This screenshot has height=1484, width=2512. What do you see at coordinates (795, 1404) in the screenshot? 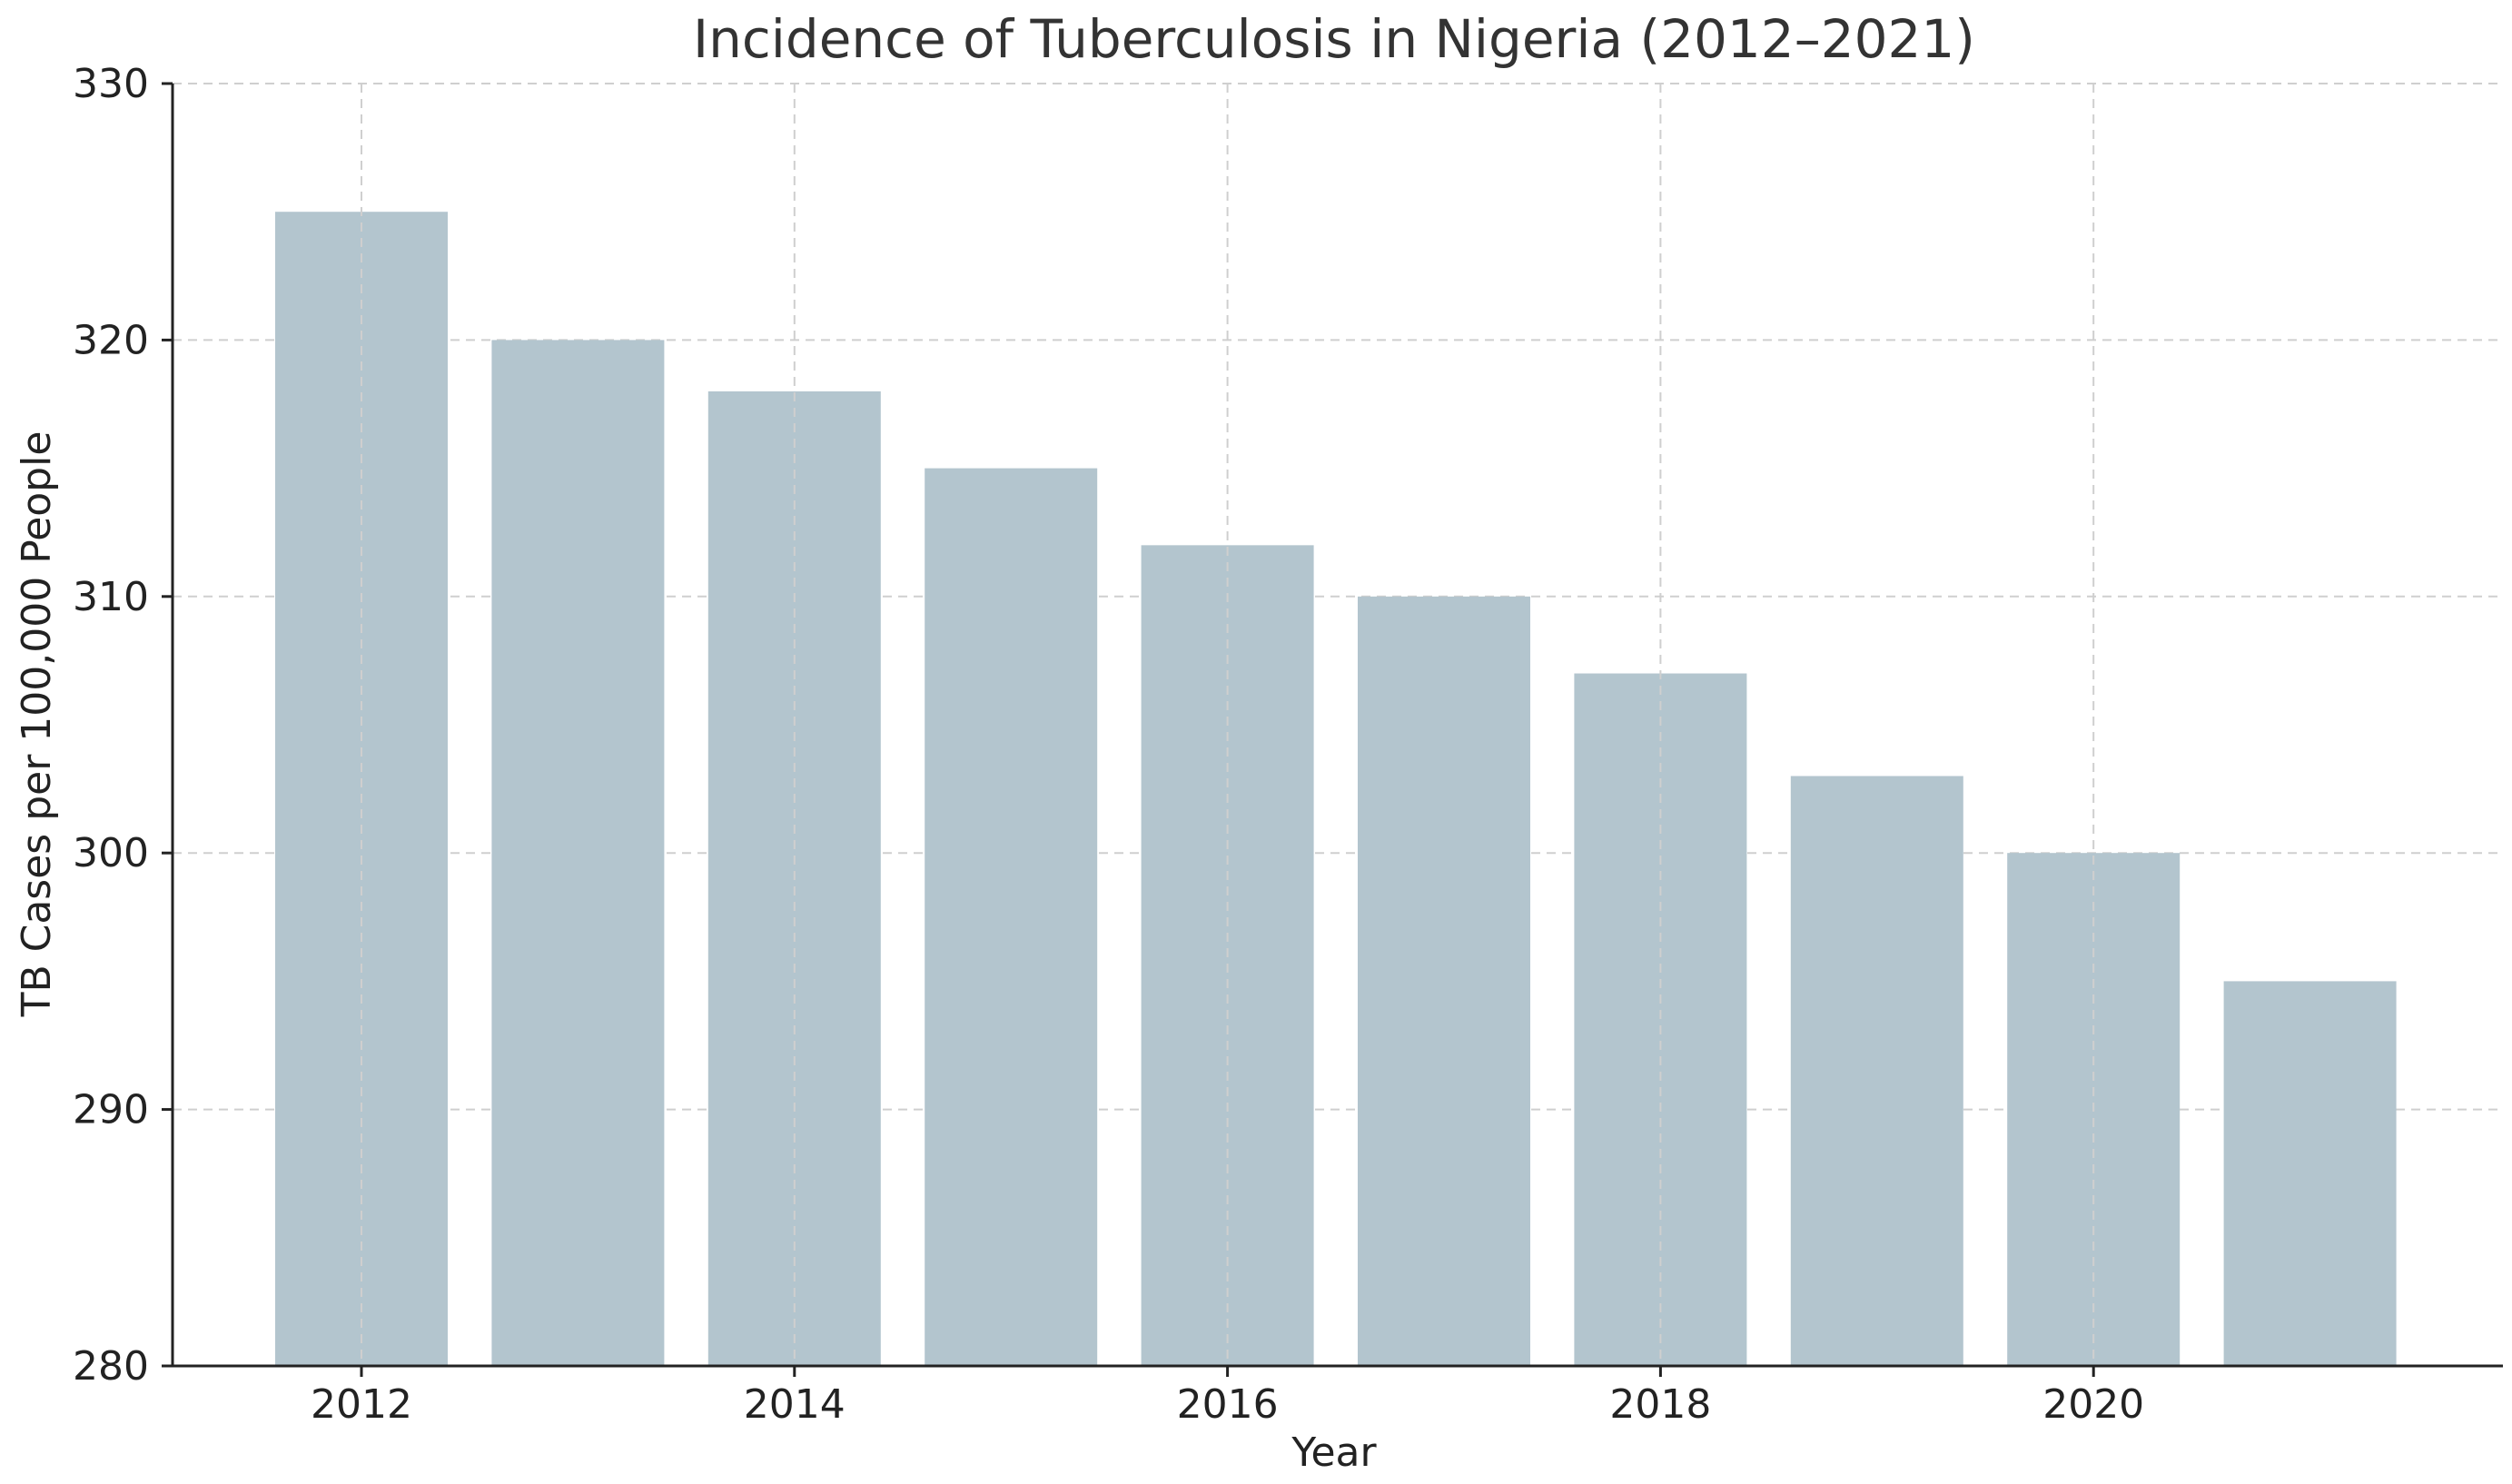
I see `x-tick-label: 2014` at bounding box center [795, 1404].